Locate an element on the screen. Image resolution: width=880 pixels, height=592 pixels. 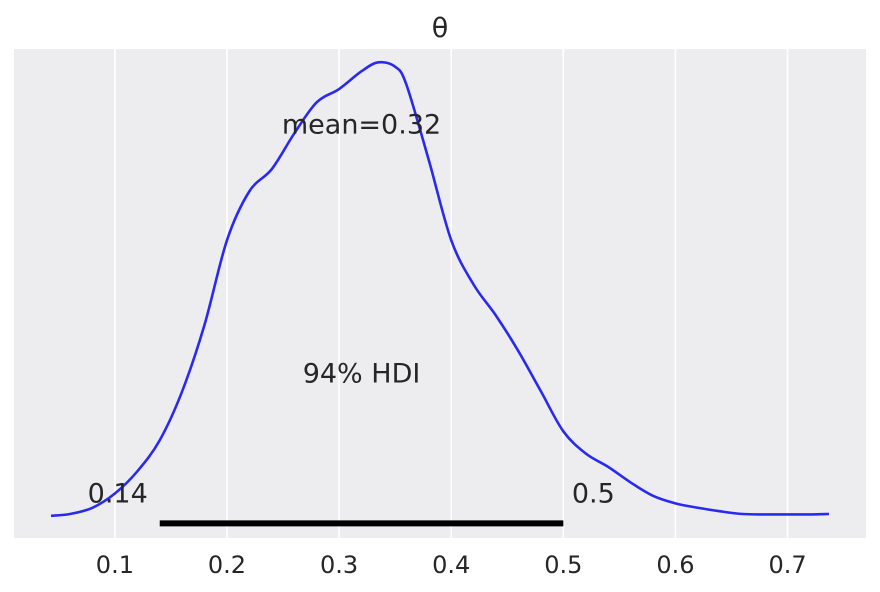
x-axis-ticks: 0.1 0.2 0.3 0.4 0.5 0.6 0.7 is located at coordinates (451, 565).